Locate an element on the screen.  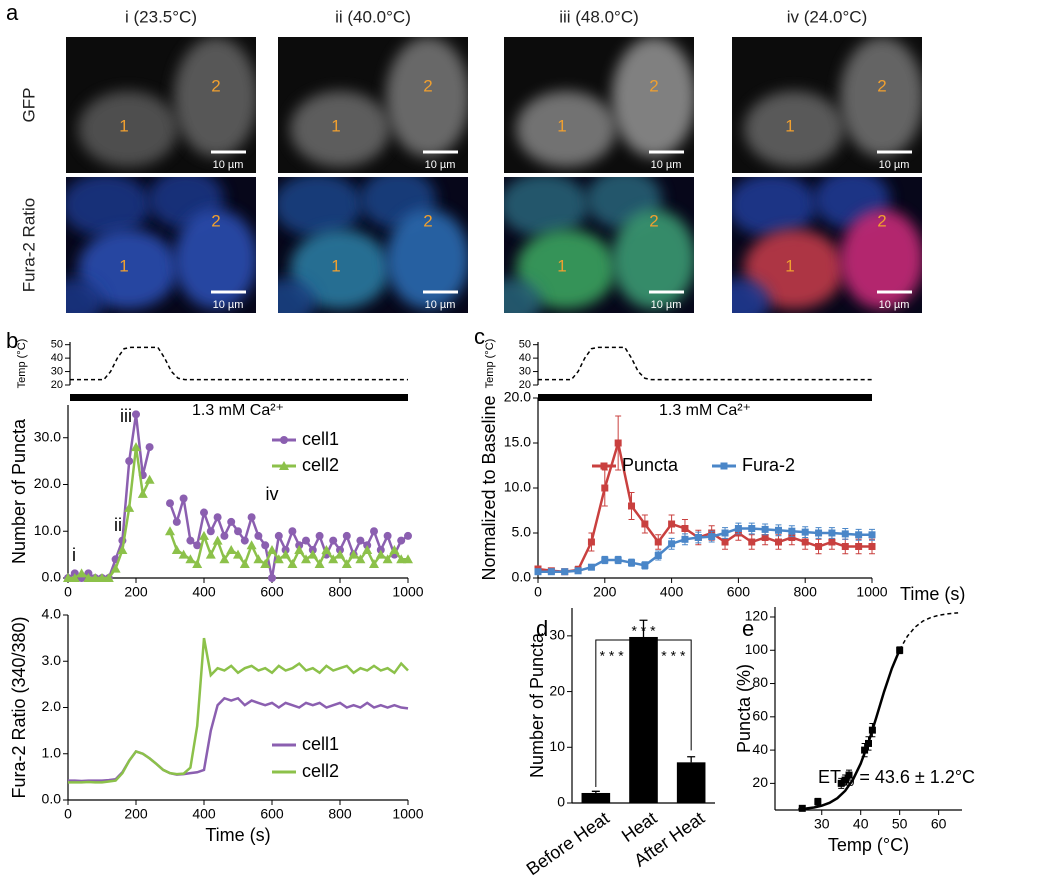
x-tick-label: 60 is located at coordinates (939, 824).